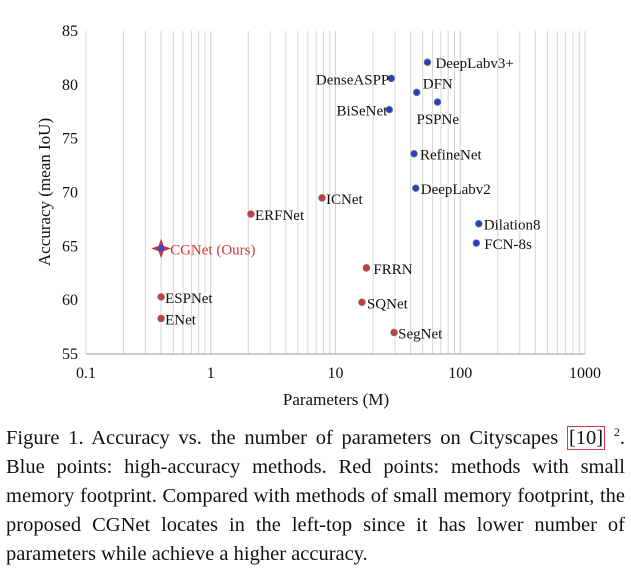 Image resolution: width=631 pixels, height=571 pixels. I want to click on data-point-dilation8, so click(479, 224).